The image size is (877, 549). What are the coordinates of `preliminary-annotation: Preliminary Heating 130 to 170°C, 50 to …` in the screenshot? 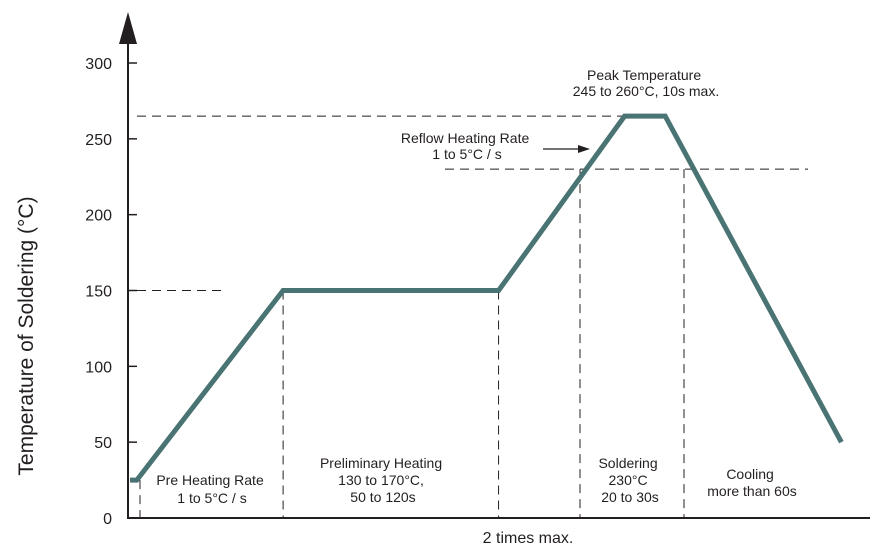 It's located at (383, 480).